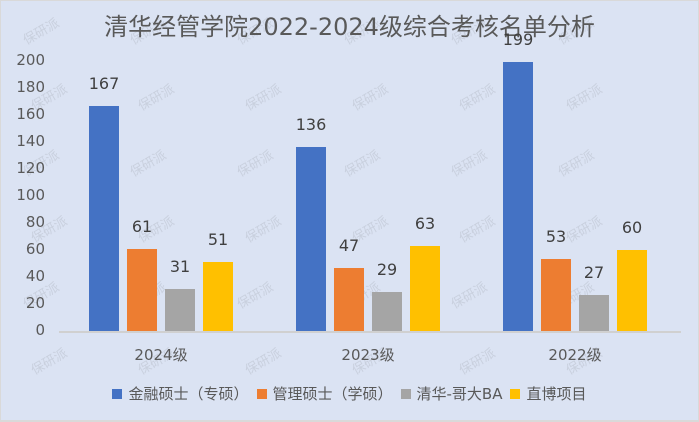 The image size is (699, 422). Describe the element at coordinates (35, 276) in the screenshot. I see `y-tick-label: 40` at that location.